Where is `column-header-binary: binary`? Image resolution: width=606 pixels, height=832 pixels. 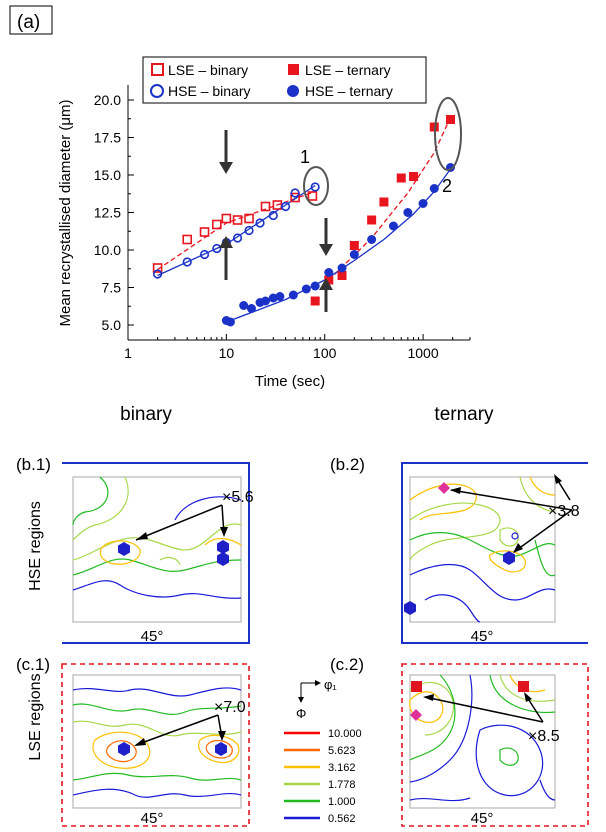 column-header-binary: binary is located at coordinates (146, 414).